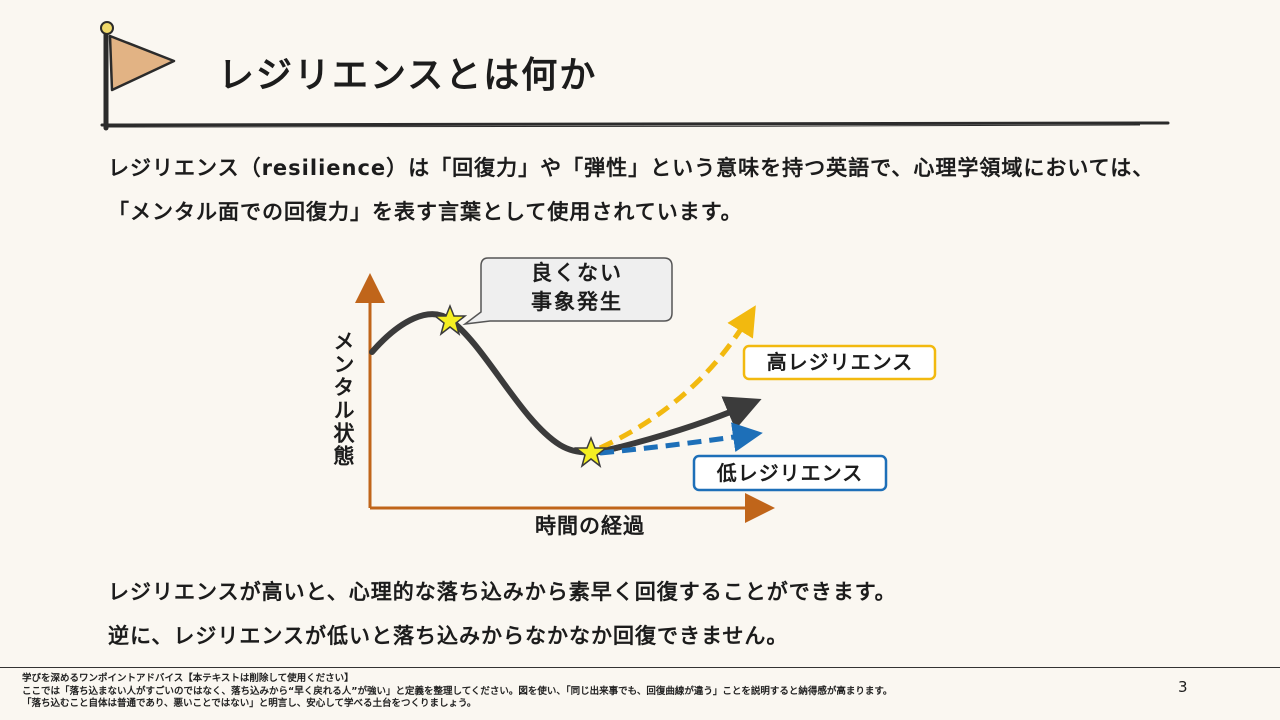 The width and height of the screenshot is (1280, 720). I want to click on turning-point-star-icon, so click(591, 451).